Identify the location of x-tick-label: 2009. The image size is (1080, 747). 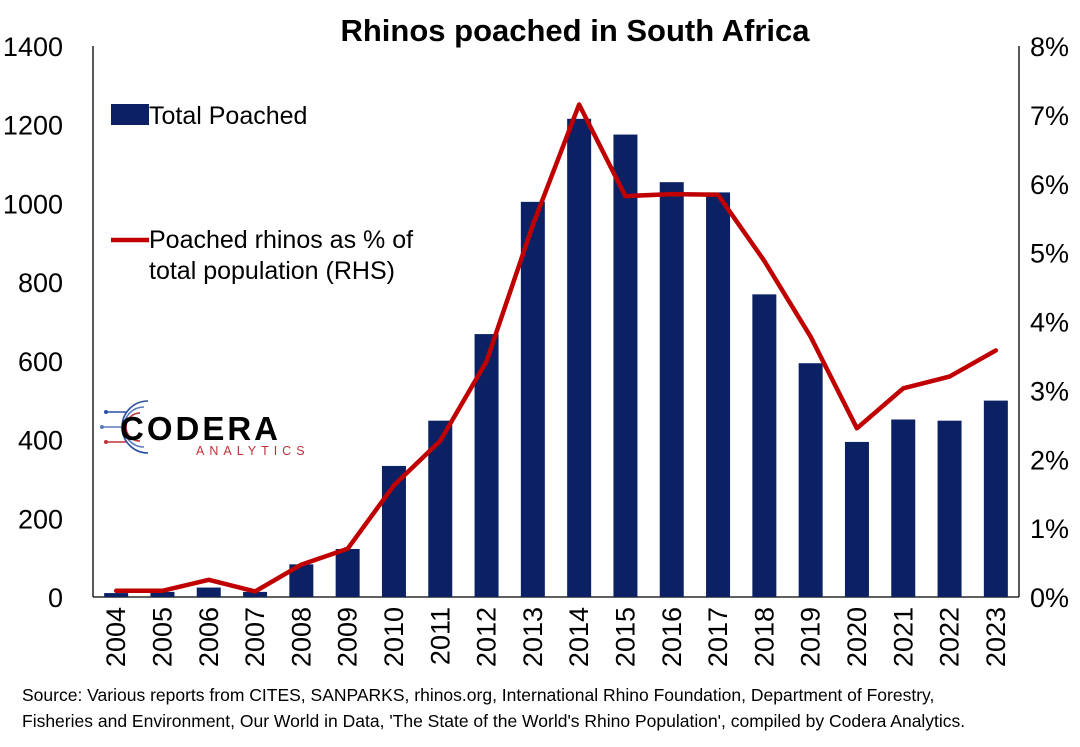
(348, 637).